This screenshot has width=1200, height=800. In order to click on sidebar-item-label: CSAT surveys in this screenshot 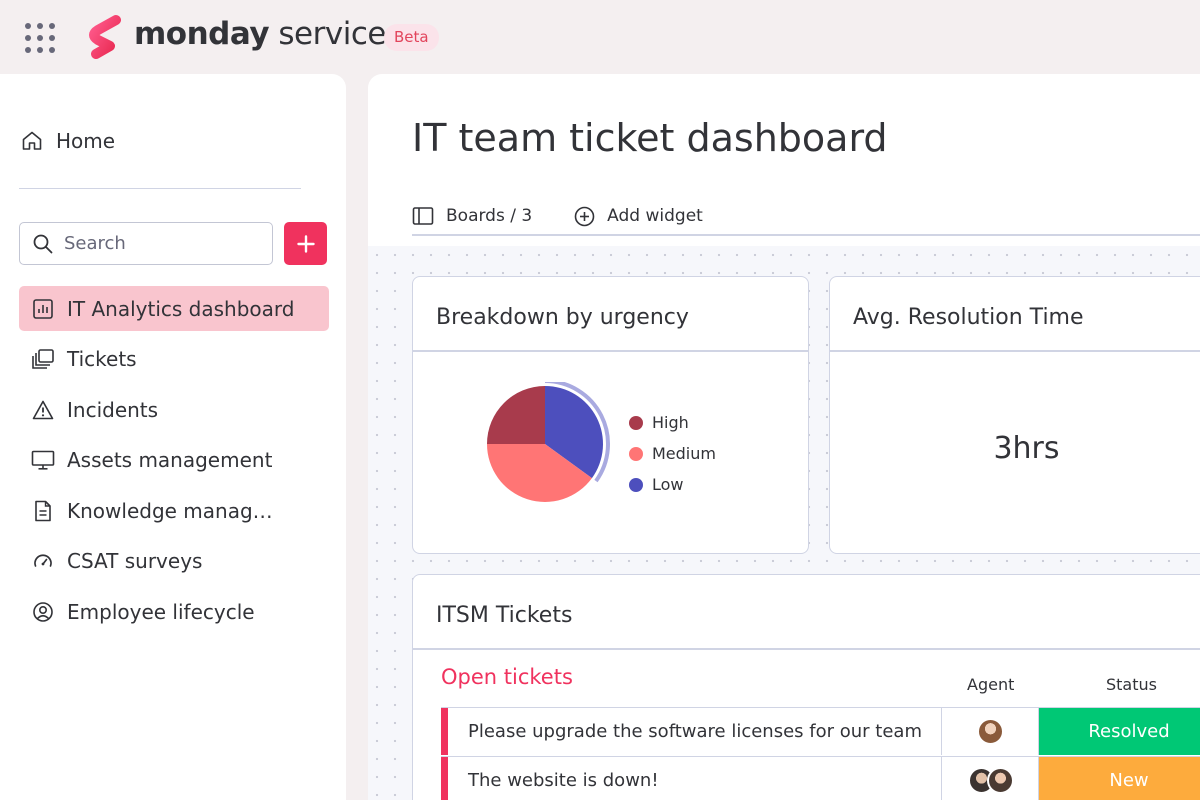, I will do `click(135, 561)`.